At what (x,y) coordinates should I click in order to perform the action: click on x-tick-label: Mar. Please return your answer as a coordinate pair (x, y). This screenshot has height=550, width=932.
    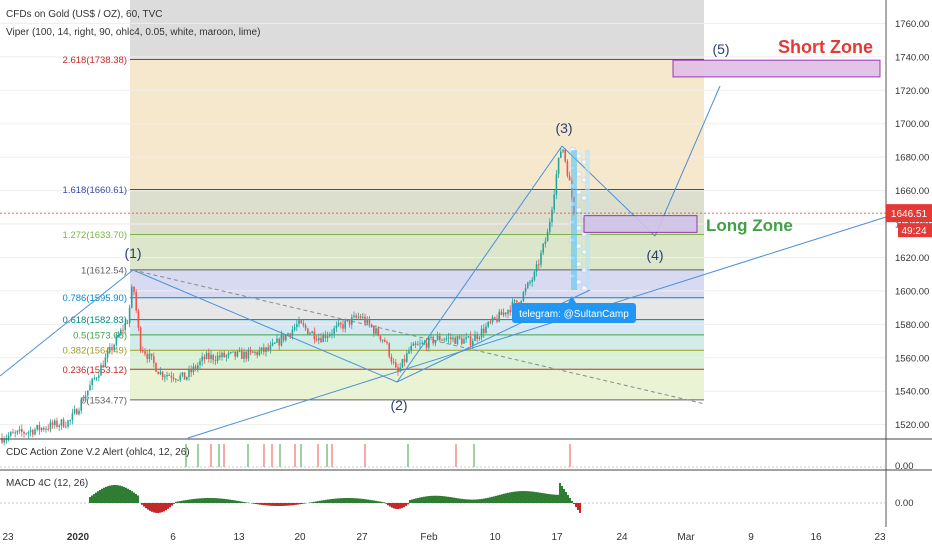
    Looking at the image, I should click on (686, 537).